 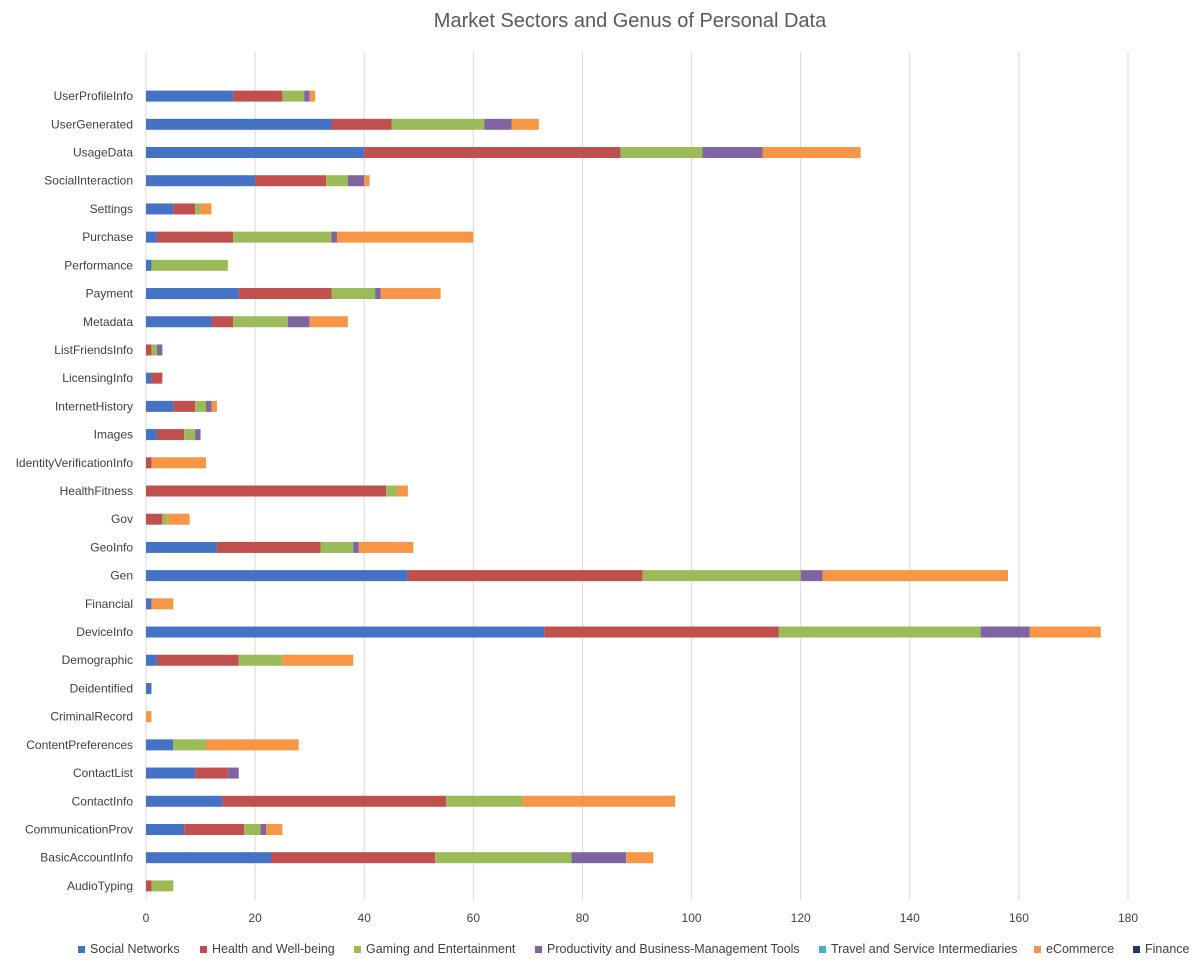 What do you see at coordinates (109, 604) in the screenshot?
I see `category-label: Financial` at bounding box center [109, 604].